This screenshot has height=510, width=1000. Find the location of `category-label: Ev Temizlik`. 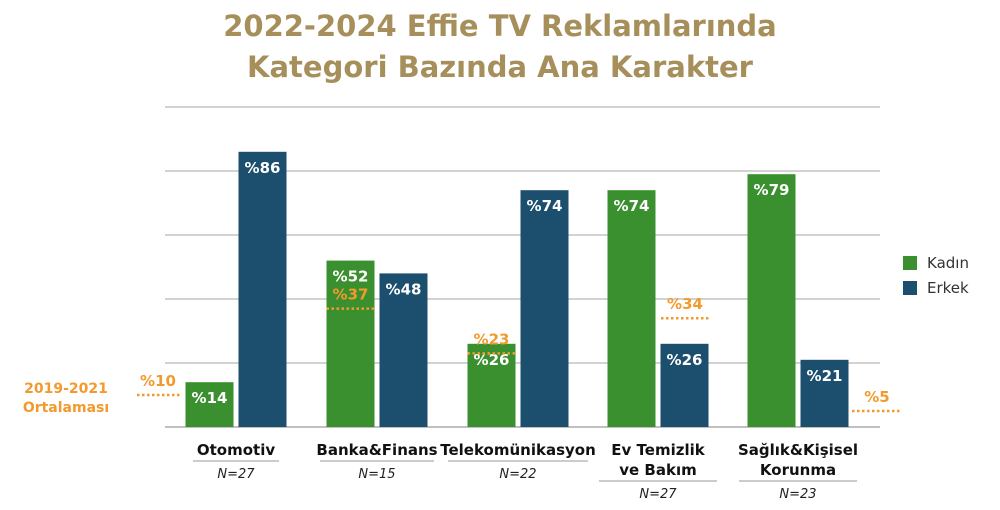

category-label: Ev Temizlik is located at coordinates (658, 450).